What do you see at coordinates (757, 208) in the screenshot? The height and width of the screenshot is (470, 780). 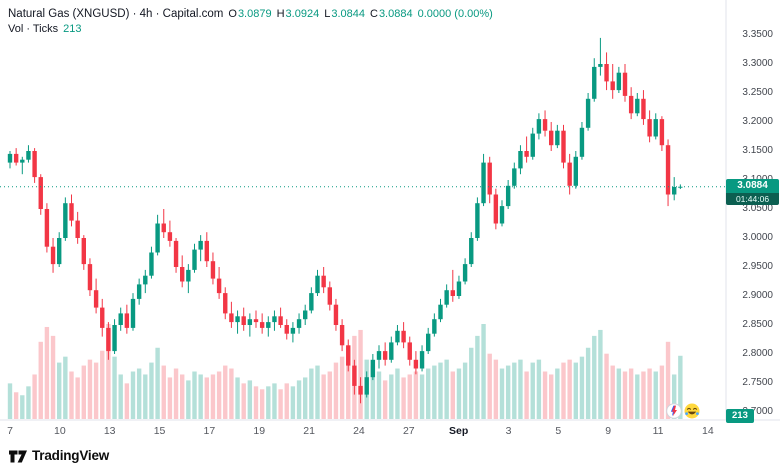 I see `price-axis-label: 3.0500` at bounding box center [757, 208].